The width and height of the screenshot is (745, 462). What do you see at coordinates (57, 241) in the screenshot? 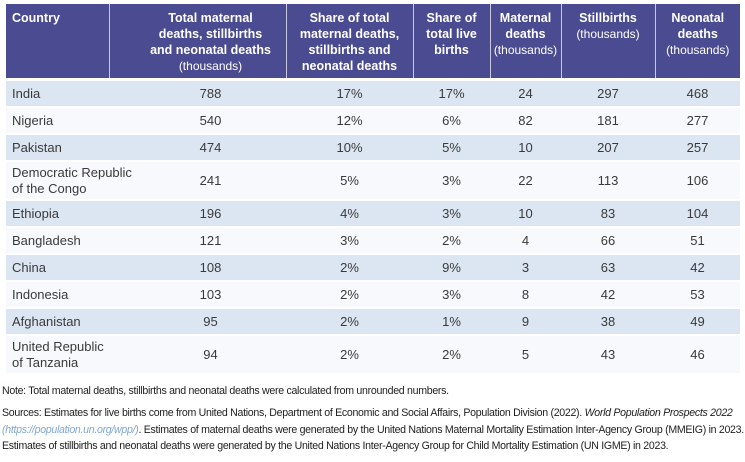
I see `country-cell: Bangladesh` at bounding box center [57, 241].